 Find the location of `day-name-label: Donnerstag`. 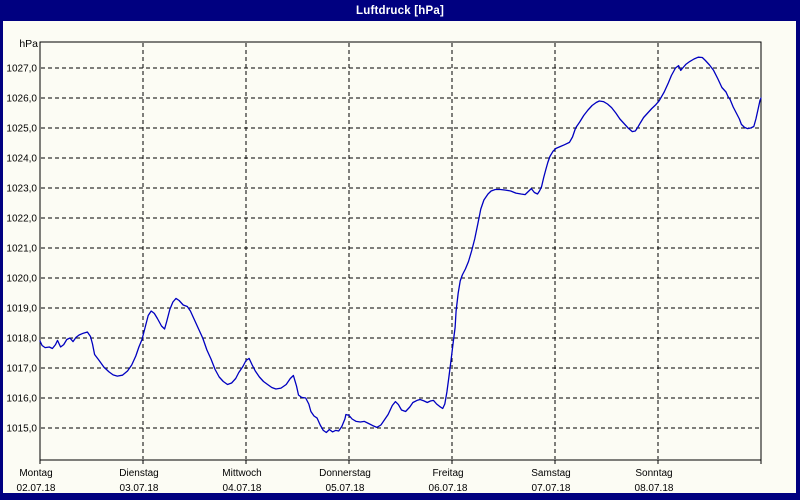

day-name-label: Donnerstag is located at coordinates (345, 473).